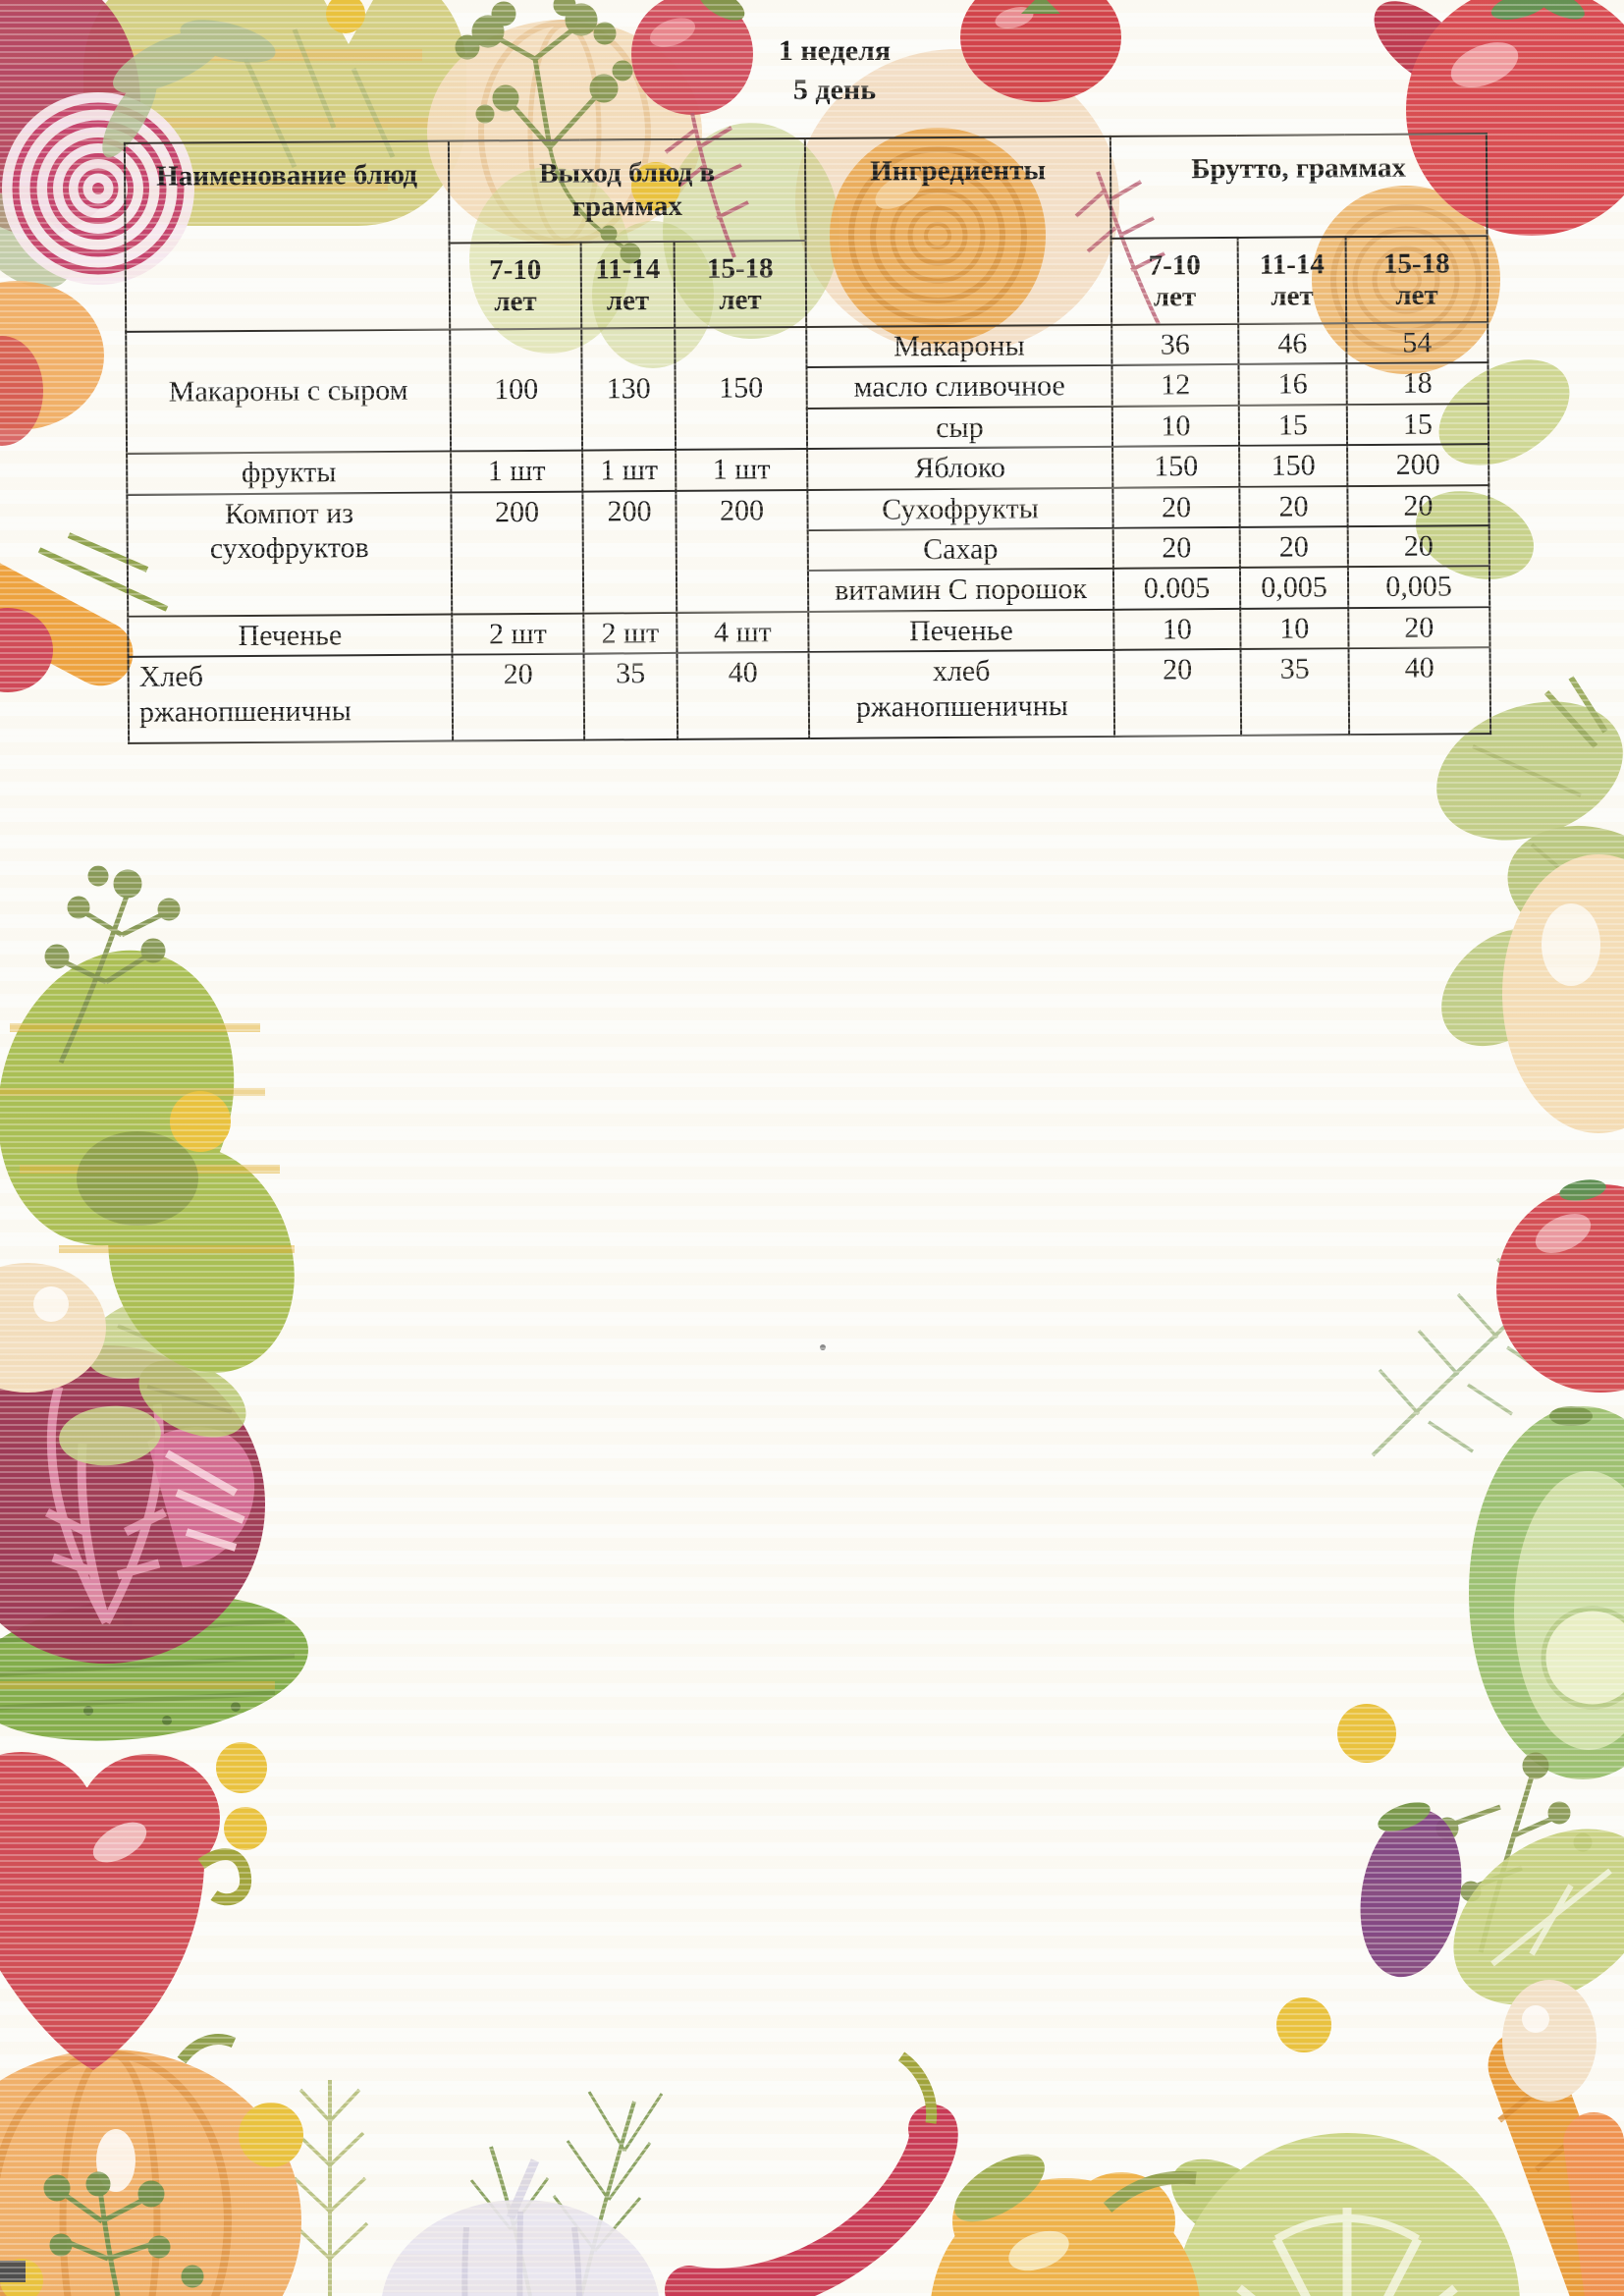 The image size is (1624, 2296). Describe the element at coordinates (1295, 692) in the screenshot. I see `brutto-cell: 35` at that location.